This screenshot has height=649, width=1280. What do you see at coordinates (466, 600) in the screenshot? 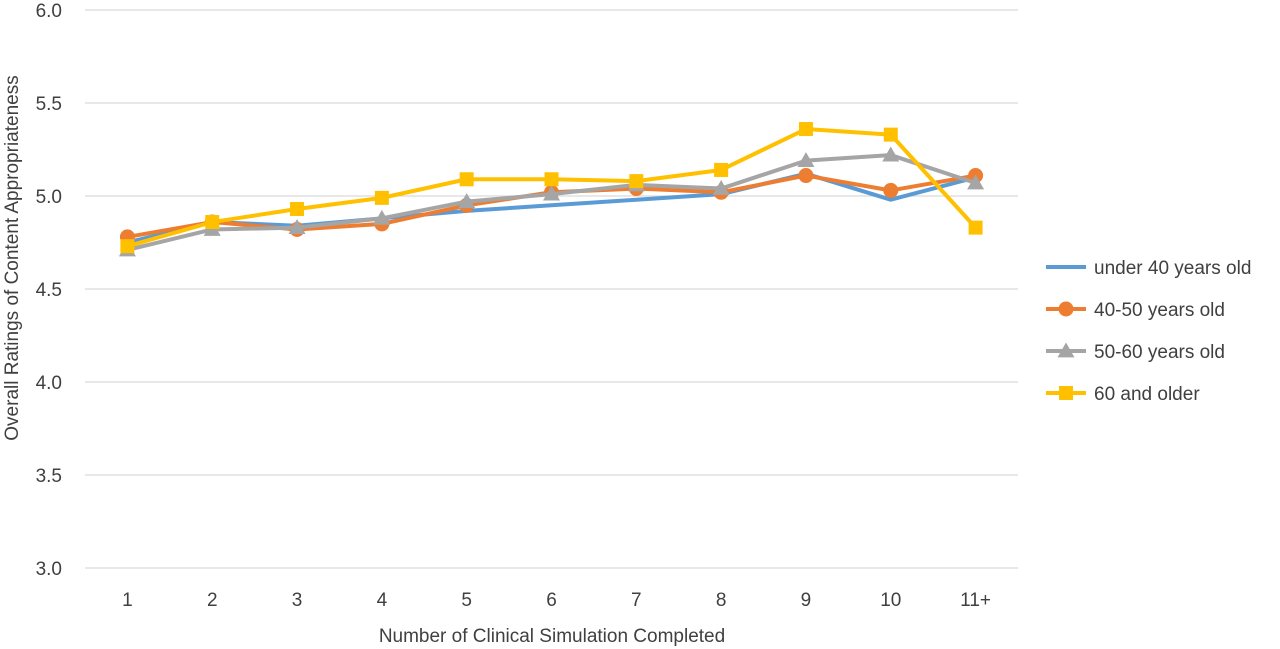
I see `x-tick-label: 5` at bounding box center [466, 600].